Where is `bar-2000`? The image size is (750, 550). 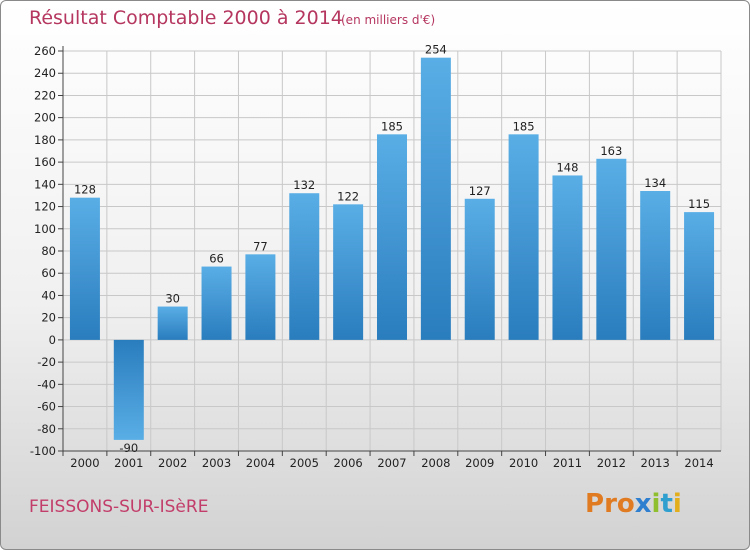 bar-2000 is located at coordinates (84, 268).